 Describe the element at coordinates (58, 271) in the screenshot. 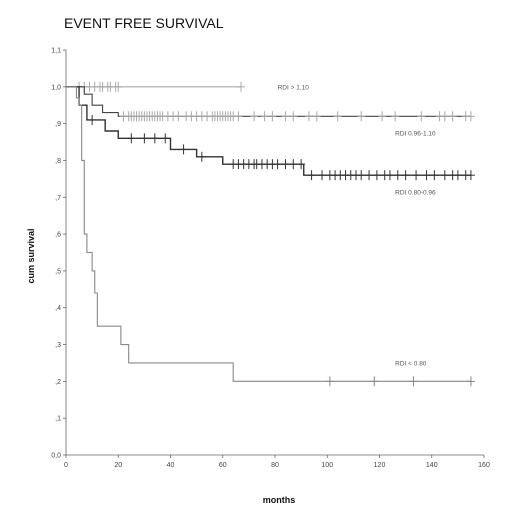

I see `y-tick-label: ,5` at that location.